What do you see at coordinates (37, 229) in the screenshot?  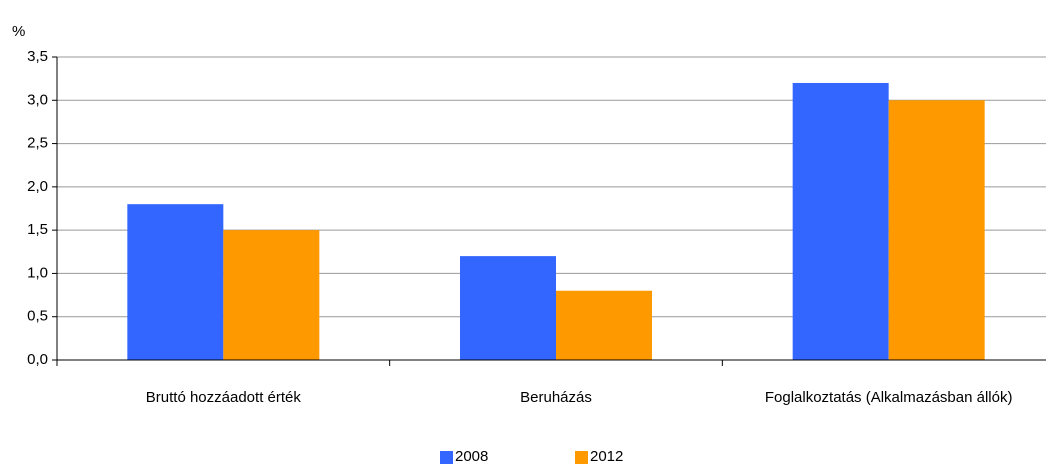 I see `y-tick-label: 1,5` at bounding box center [37, 229].